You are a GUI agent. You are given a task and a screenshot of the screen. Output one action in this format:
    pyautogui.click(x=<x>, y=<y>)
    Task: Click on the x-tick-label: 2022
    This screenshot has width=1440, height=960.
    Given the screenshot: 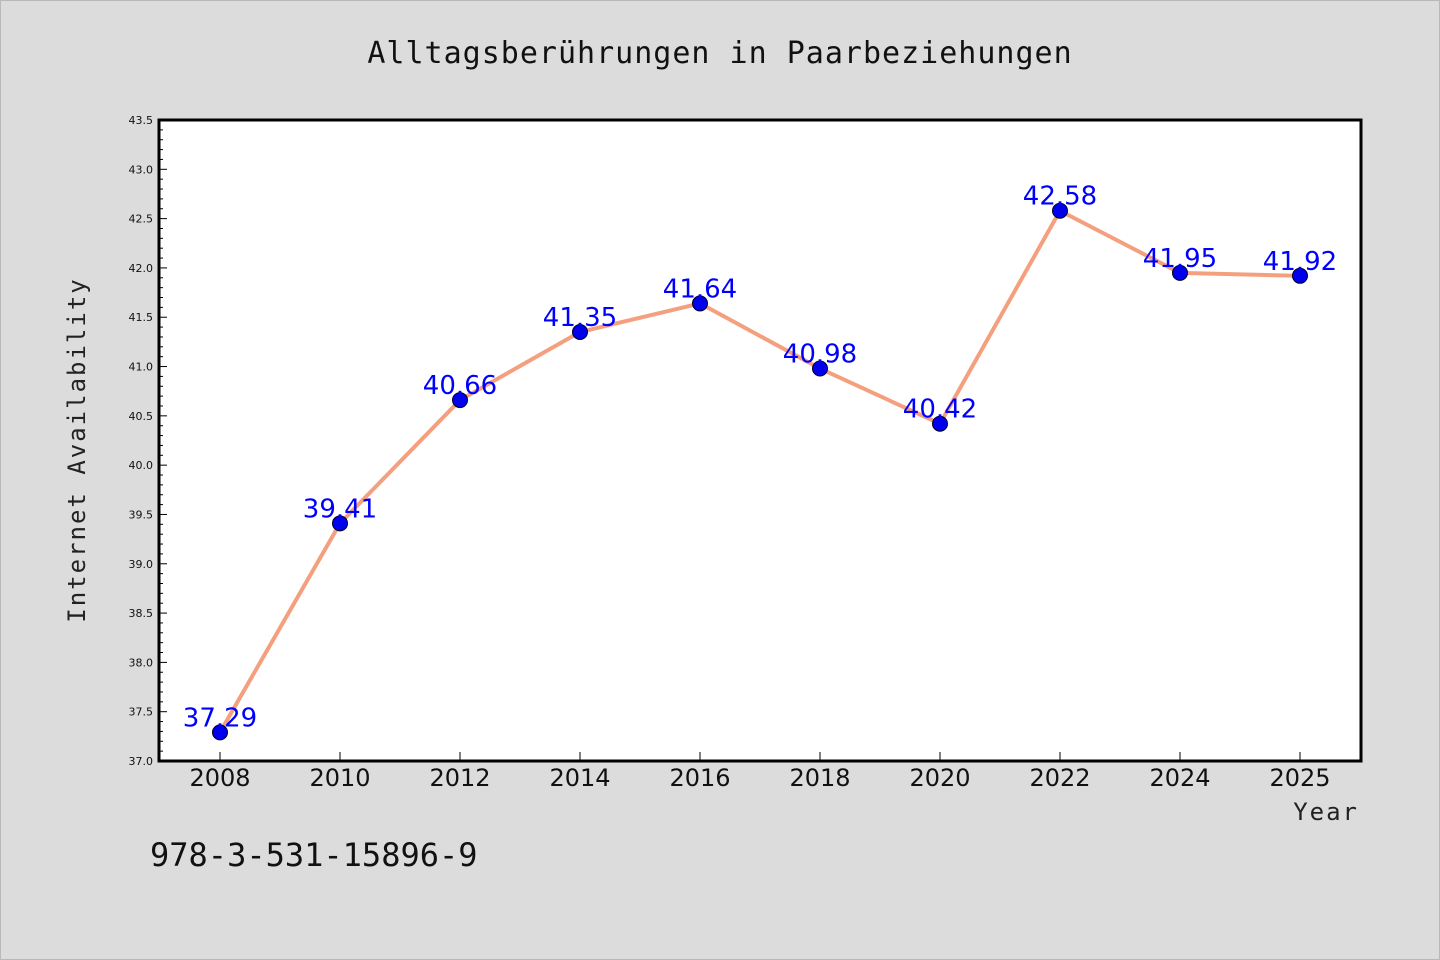 What is the action you would take?
    pyautogui.click(x=1059, y=778)
    